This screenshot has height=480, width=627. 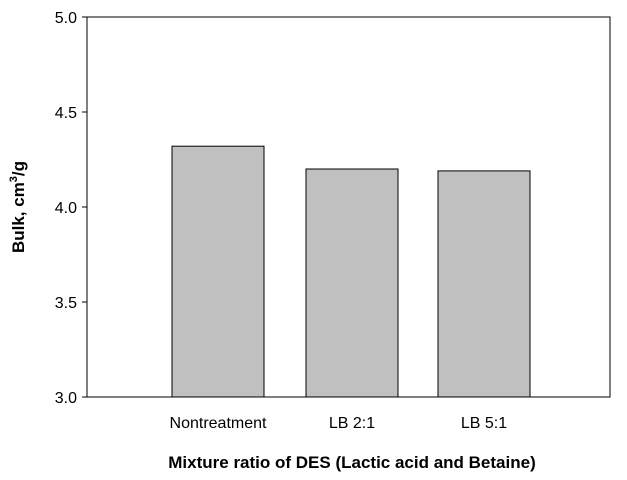 What do you see at coordinates (66, 18) in the screenshot?
I see `y-tick-label: 5.0` at bounding box center [66, 18].